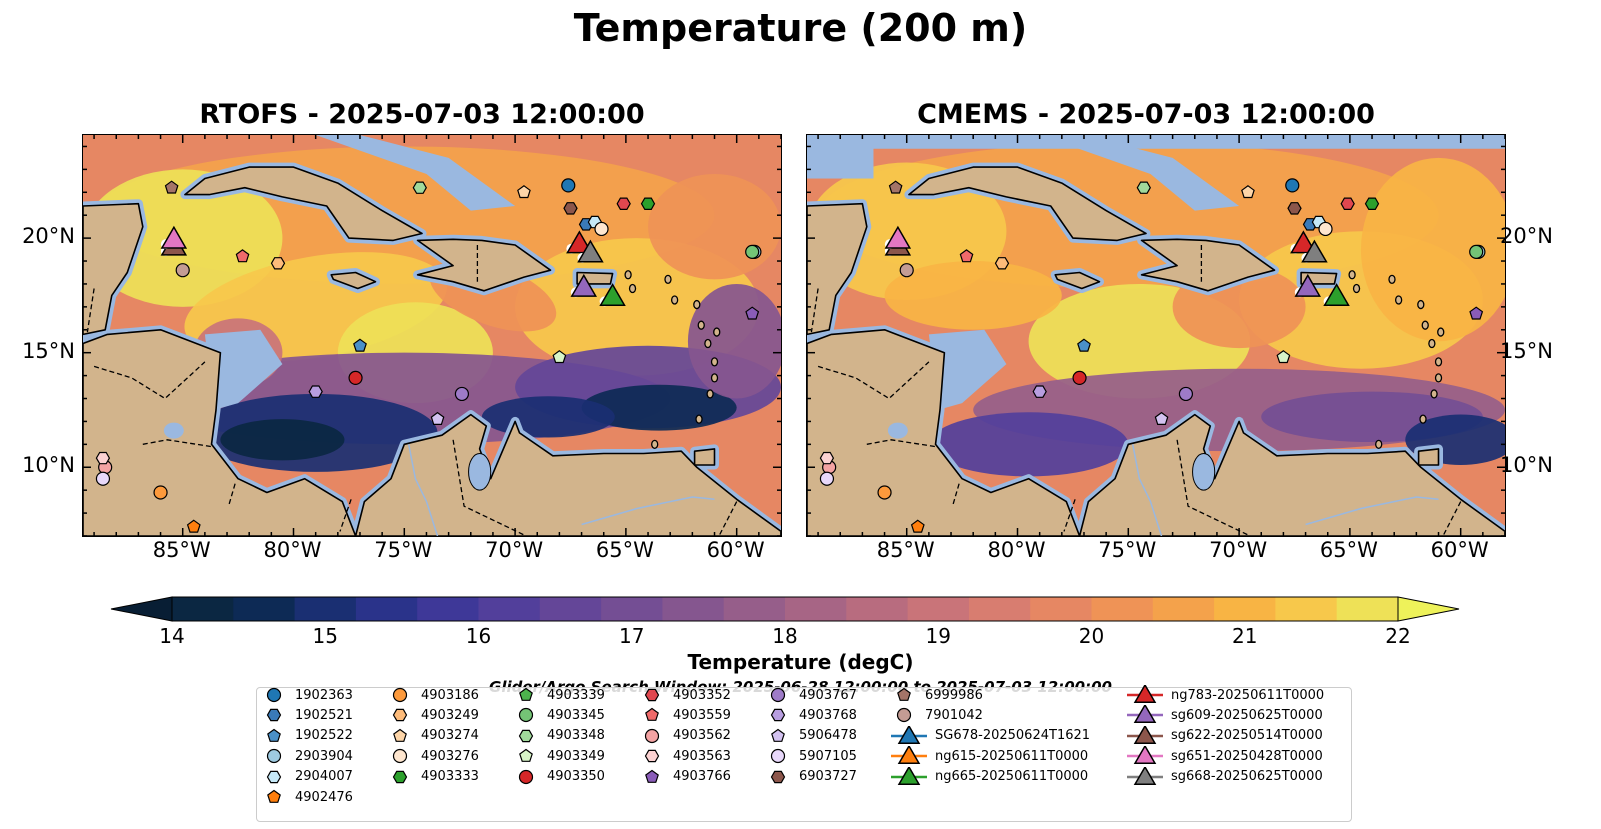  I want to click on colorbar-tick-label: 16, so click(478, 636).